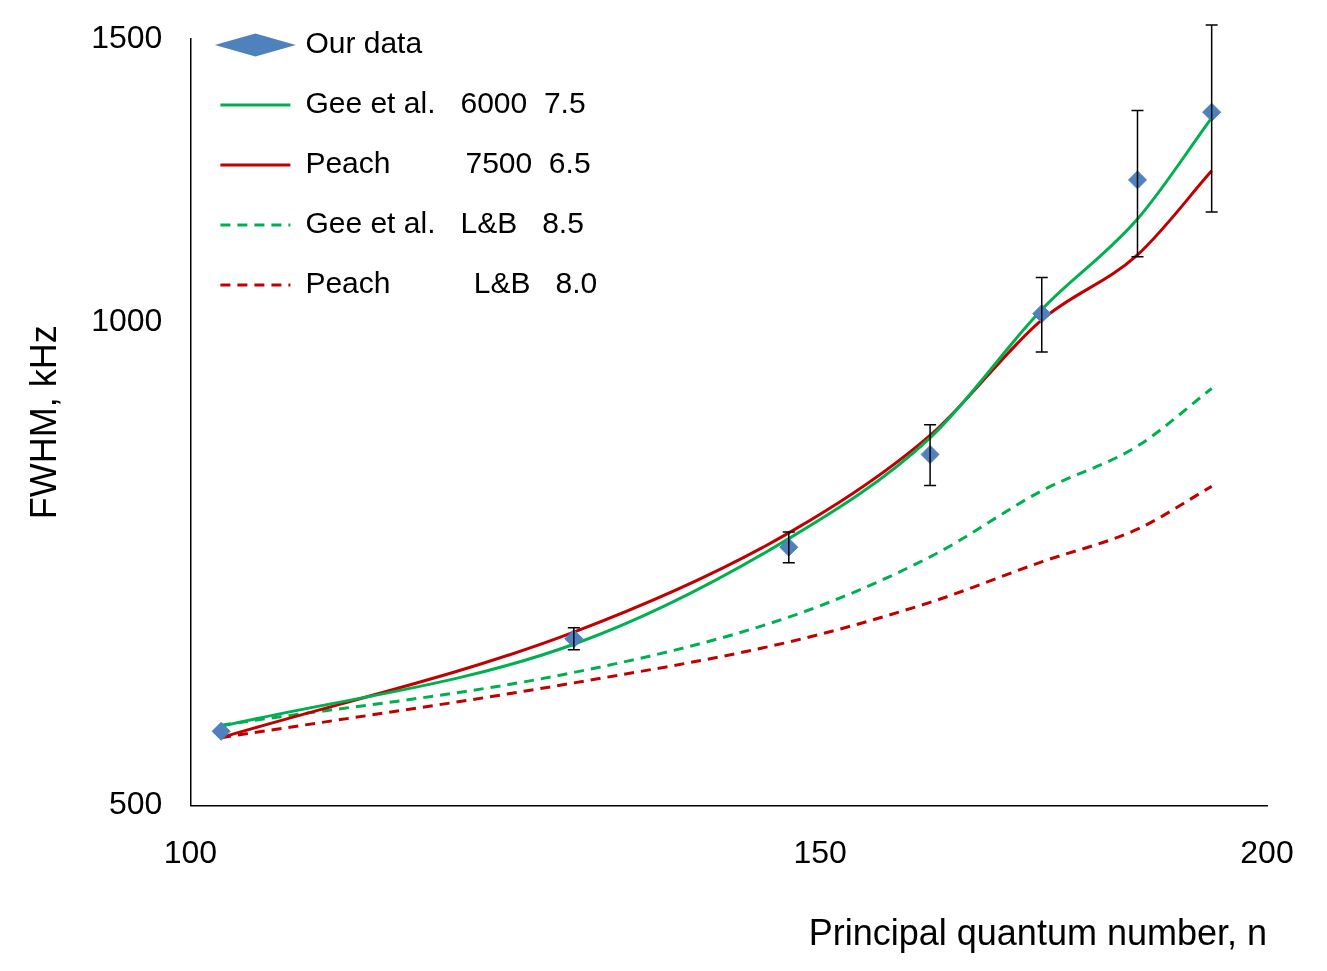  What do you see at coordinates (364, 43) in the screenshot?
I see `legend-label: Our data` at bounding box center [364, 43].